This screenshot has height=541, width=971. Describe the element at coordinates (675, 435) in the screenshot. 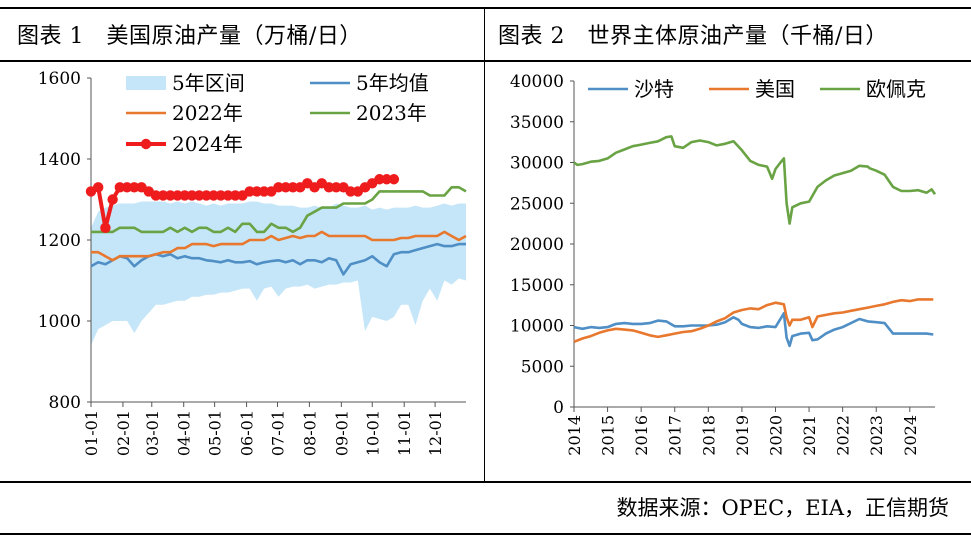

I see `x-tick-label: 2017` at that location.